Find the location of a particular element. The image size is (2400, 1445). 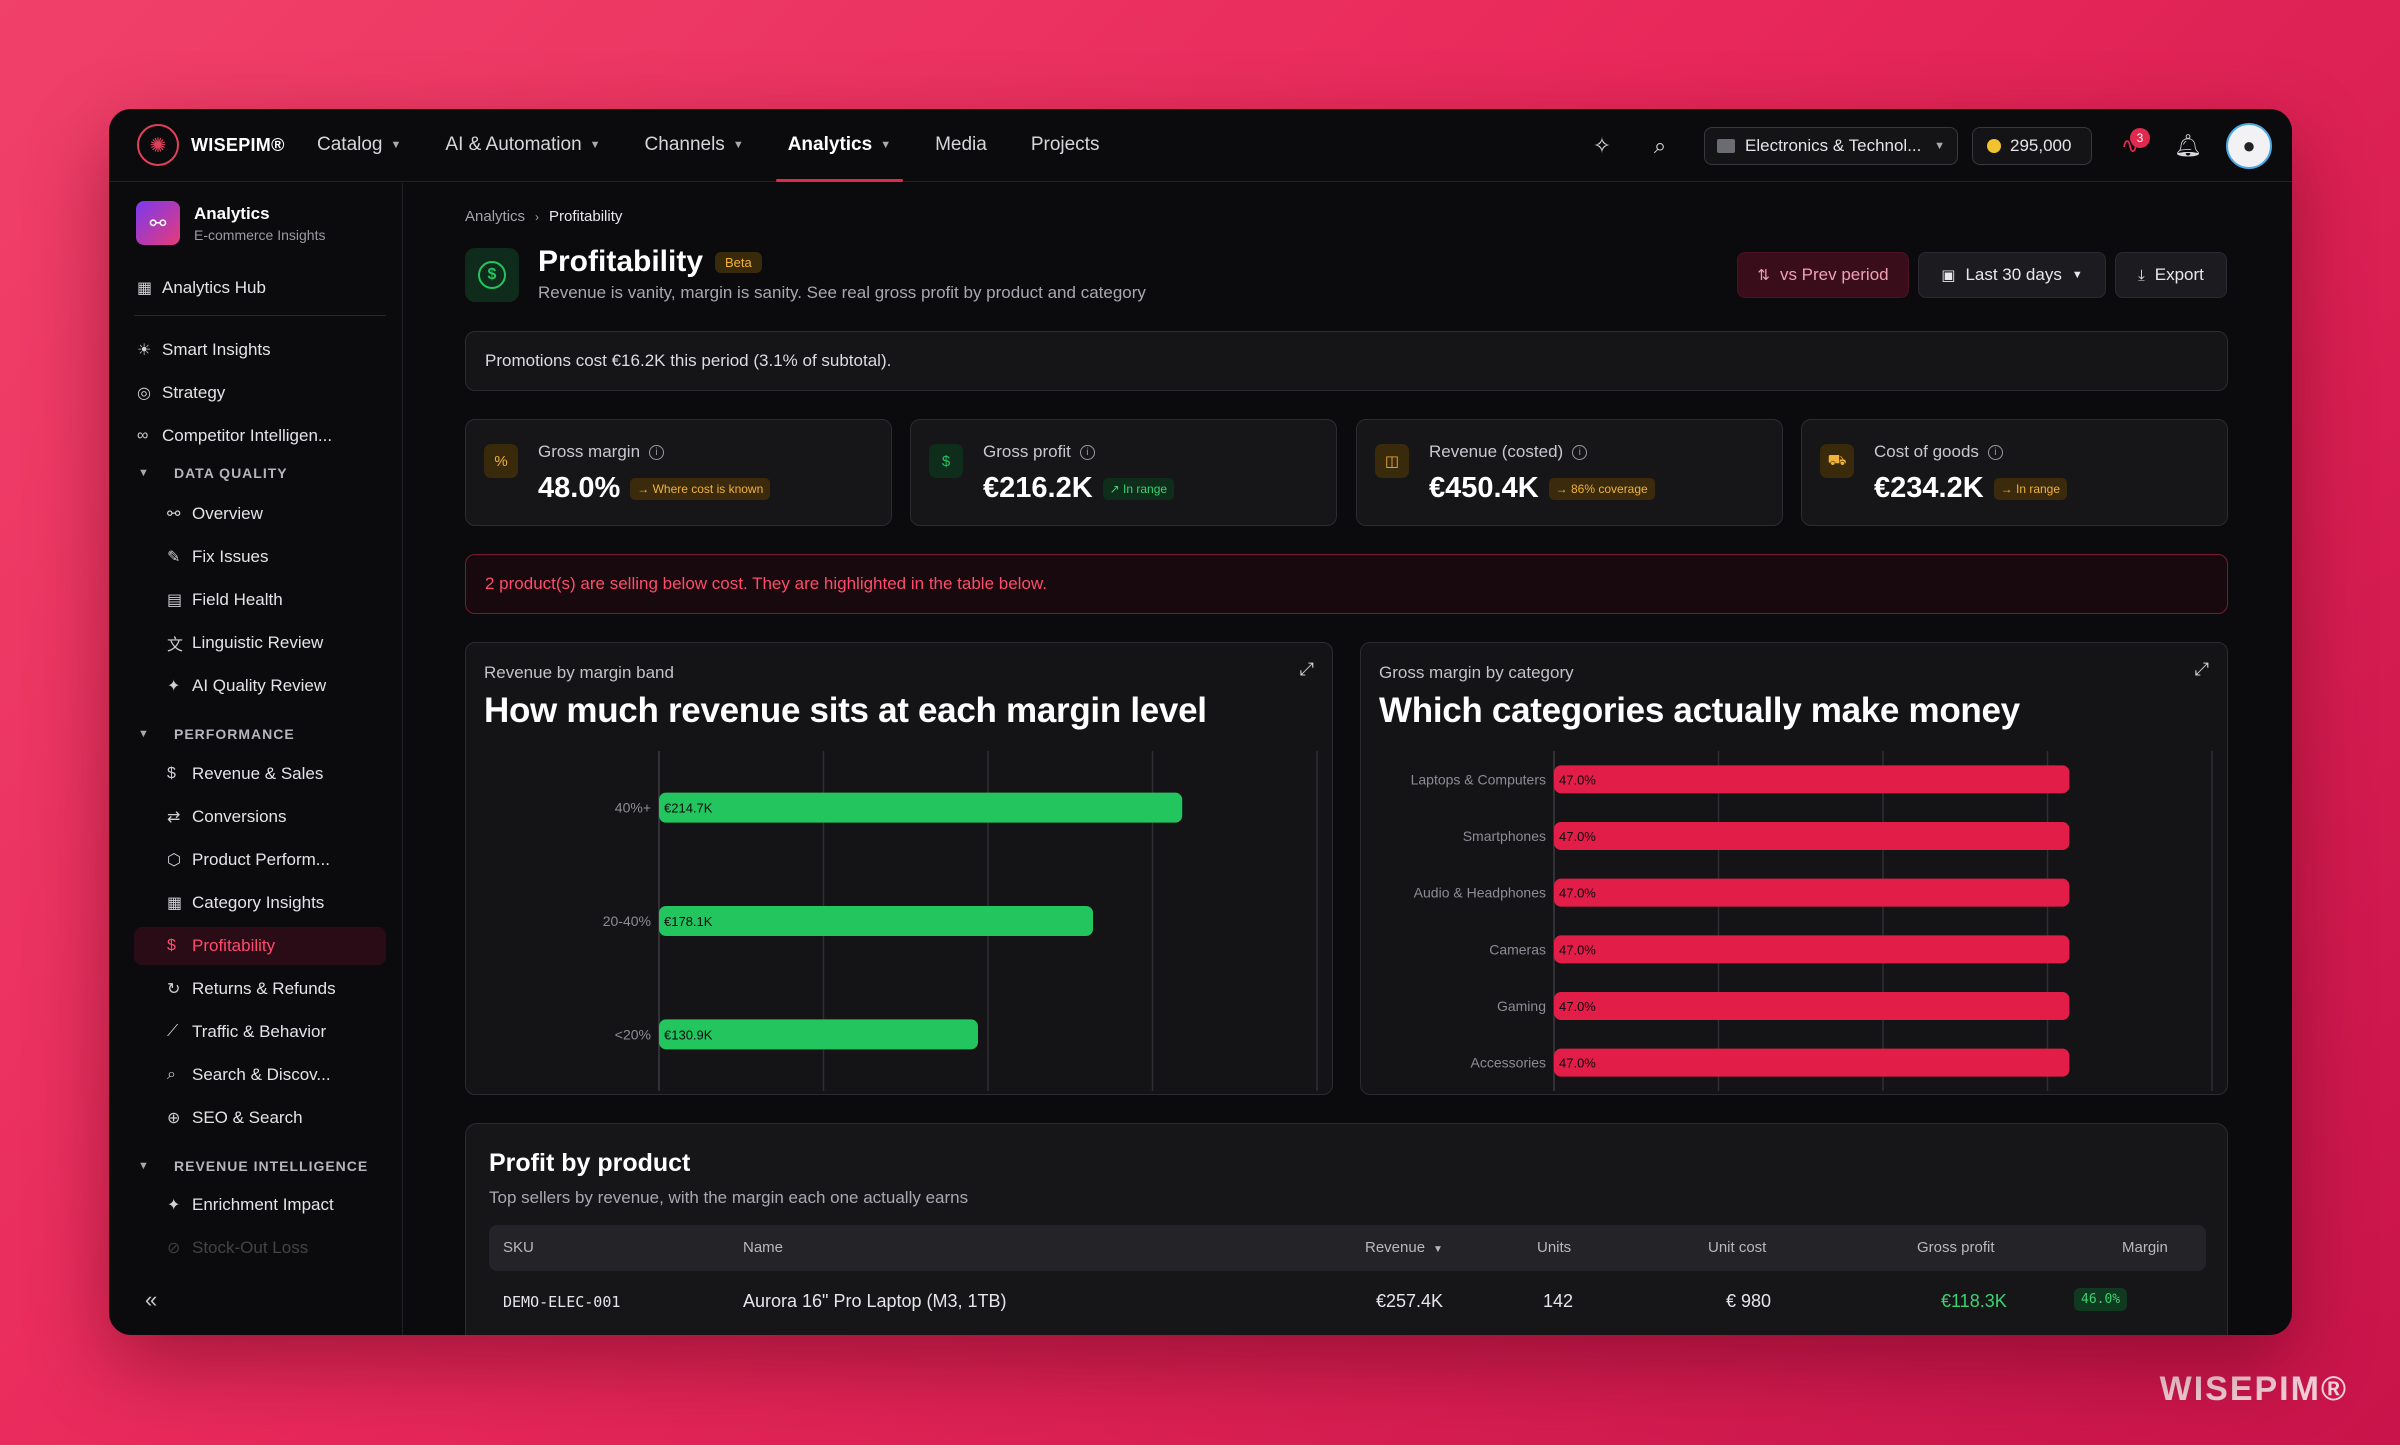

category-label: Gaming is located at coordinates (1521, 1006).